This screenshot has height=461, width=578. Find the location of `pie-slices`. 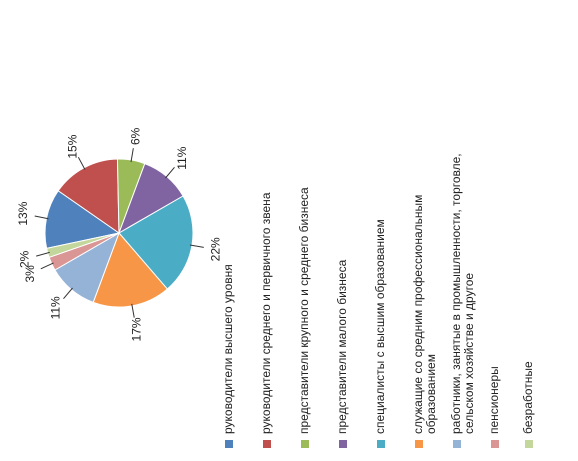

pie-slices is located at coordinates (119, 233).